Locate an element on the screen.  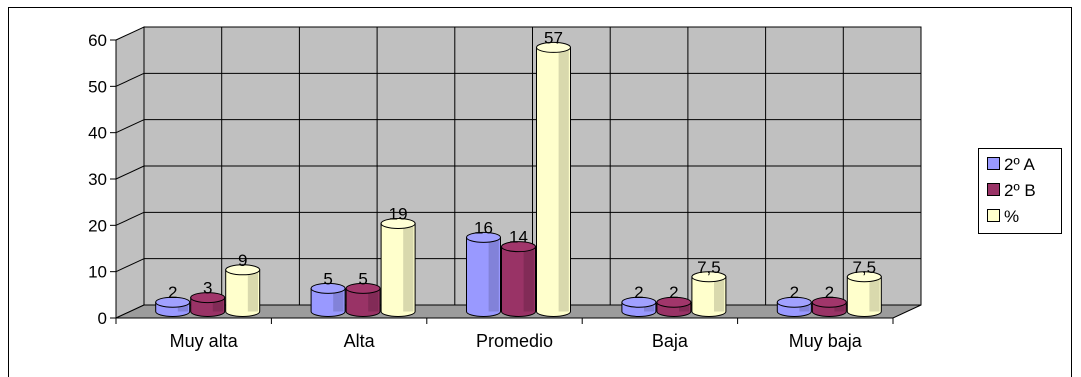
x-category-label: Promedio is located at coordinates (514, 341).